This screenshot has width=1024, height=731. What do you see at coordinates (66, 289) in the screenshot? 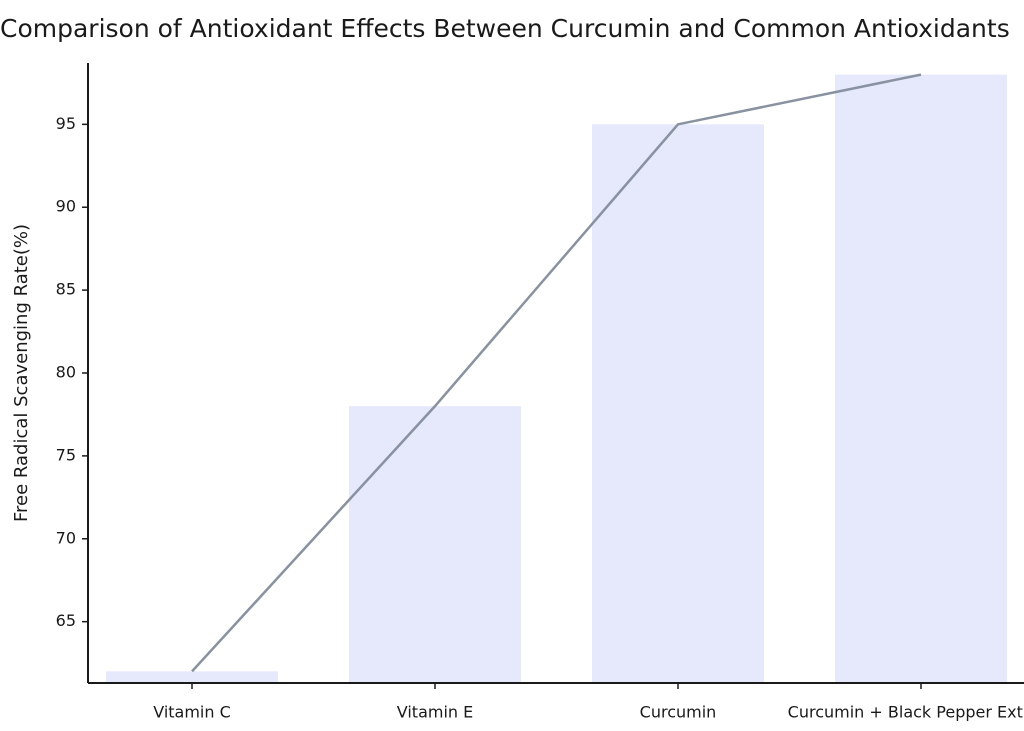
I see `y-tick-label: 85` at bounding box center [66, 289].